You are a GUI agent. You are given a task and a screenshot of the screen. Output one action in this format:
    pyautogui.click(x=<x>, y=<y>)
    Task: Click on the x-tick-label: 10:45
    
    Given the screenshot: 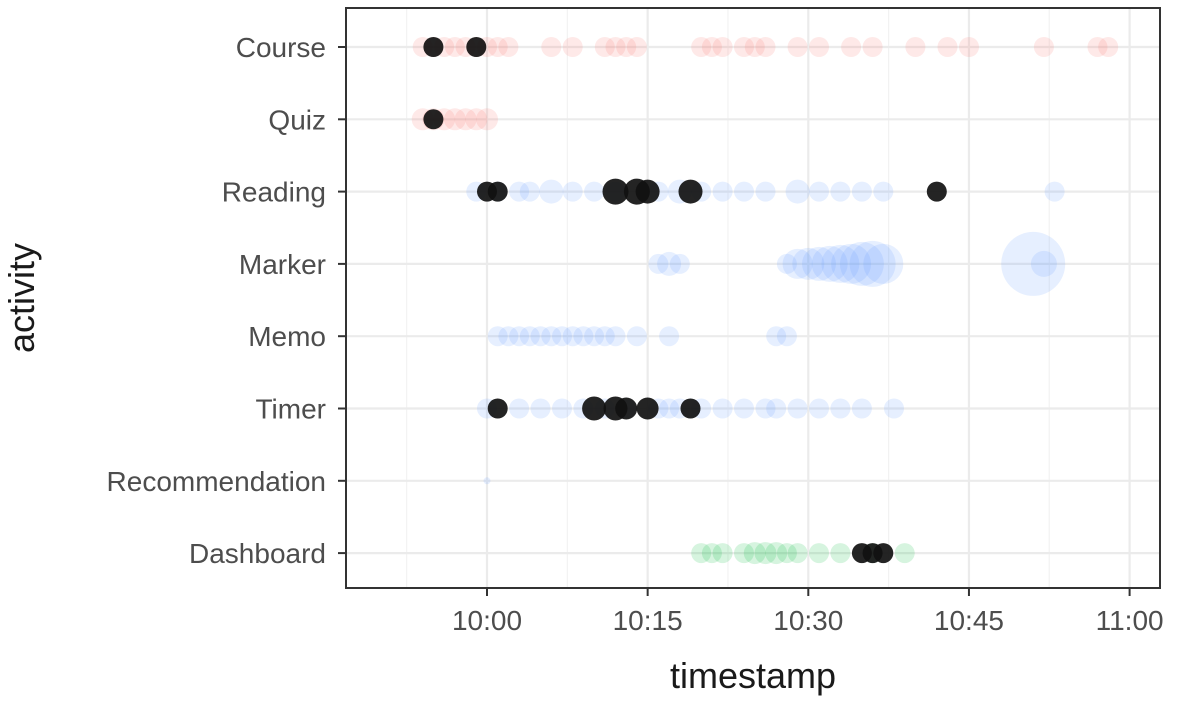 What is the action you would take?
    pyautogui.click(x=969, y=620)
    